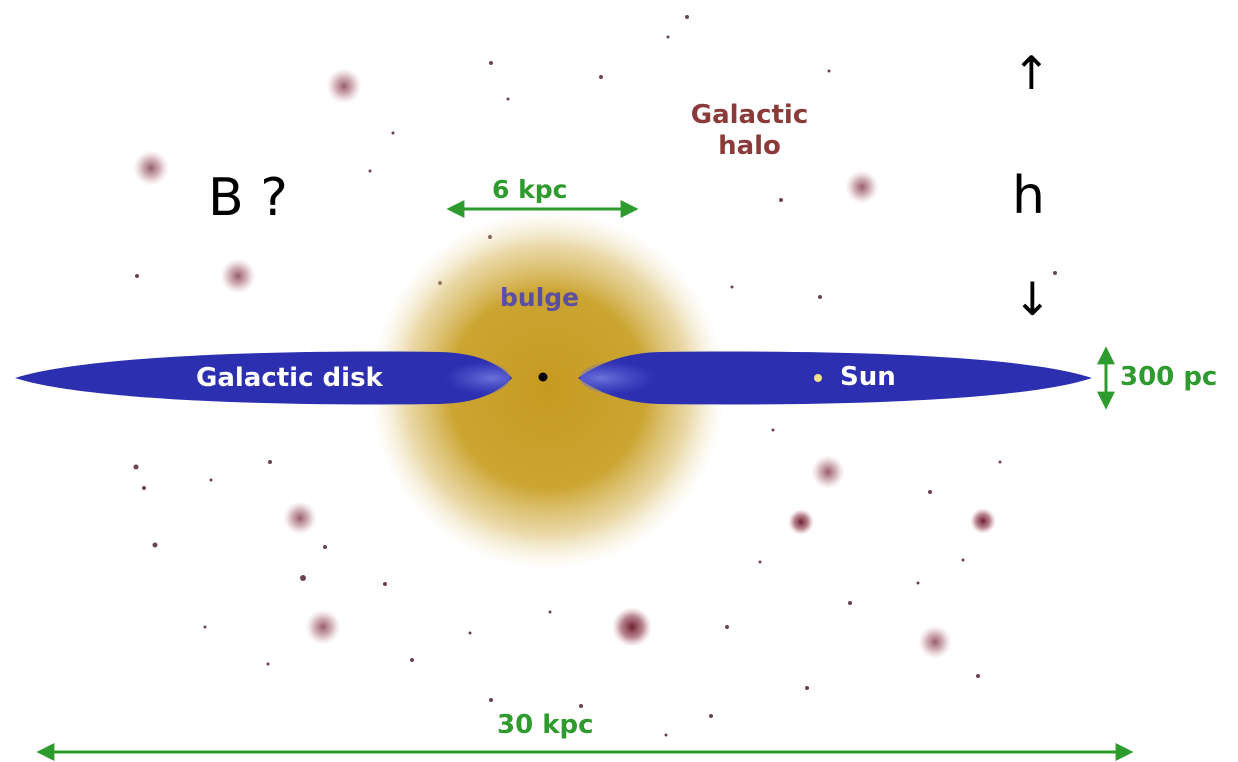 This screenshot has width=1238, height=762. I want to click on halo-label-line2: halo, so click(749, 146).